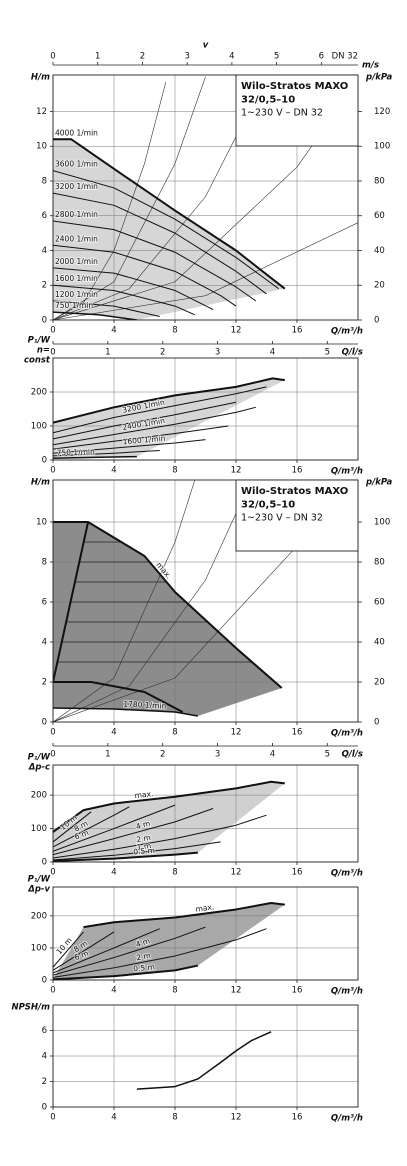 The width and height of the screenshot is (407, 1166). What do you see at coordinates (345, 57) in the screenshot?
I see `v-note: DN 32` at bounding box center [345, 57].